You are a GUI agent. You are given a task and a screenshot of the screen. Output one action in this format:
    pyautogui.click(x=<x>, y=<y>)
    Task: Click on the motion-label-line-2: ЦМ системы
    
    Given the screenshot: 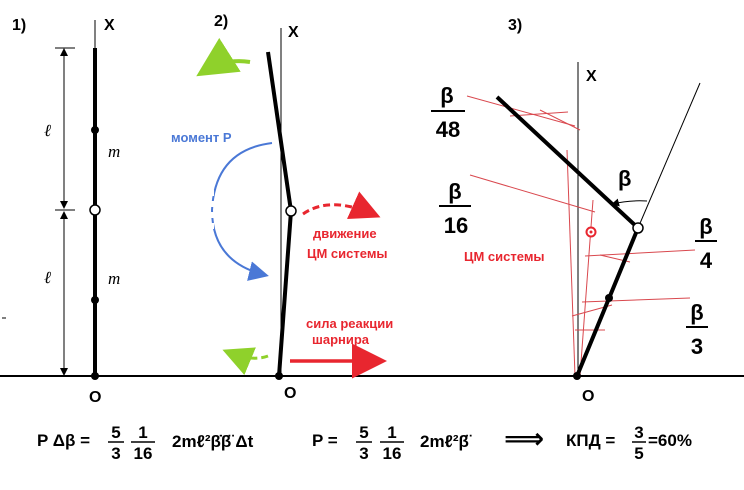 What is the action you would take?
    pyautogui.click(x=347, y=253)
    